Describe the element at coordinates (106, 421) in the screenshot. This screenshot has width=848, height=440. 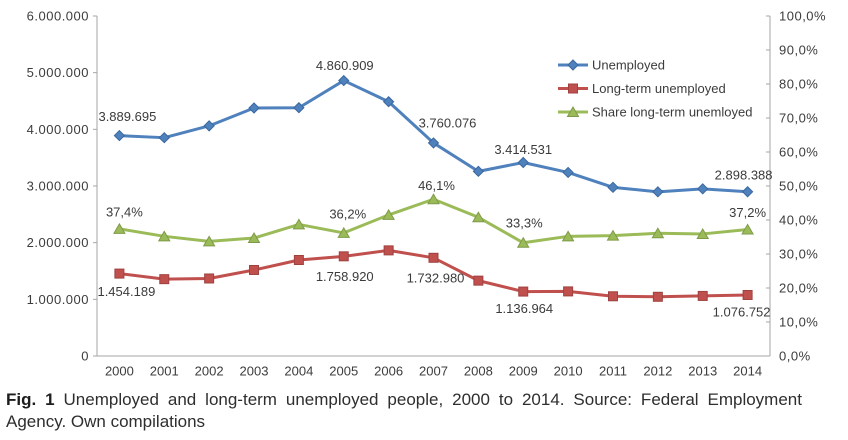
I see `caption-line-2: Agency. Own compilations` at that location.